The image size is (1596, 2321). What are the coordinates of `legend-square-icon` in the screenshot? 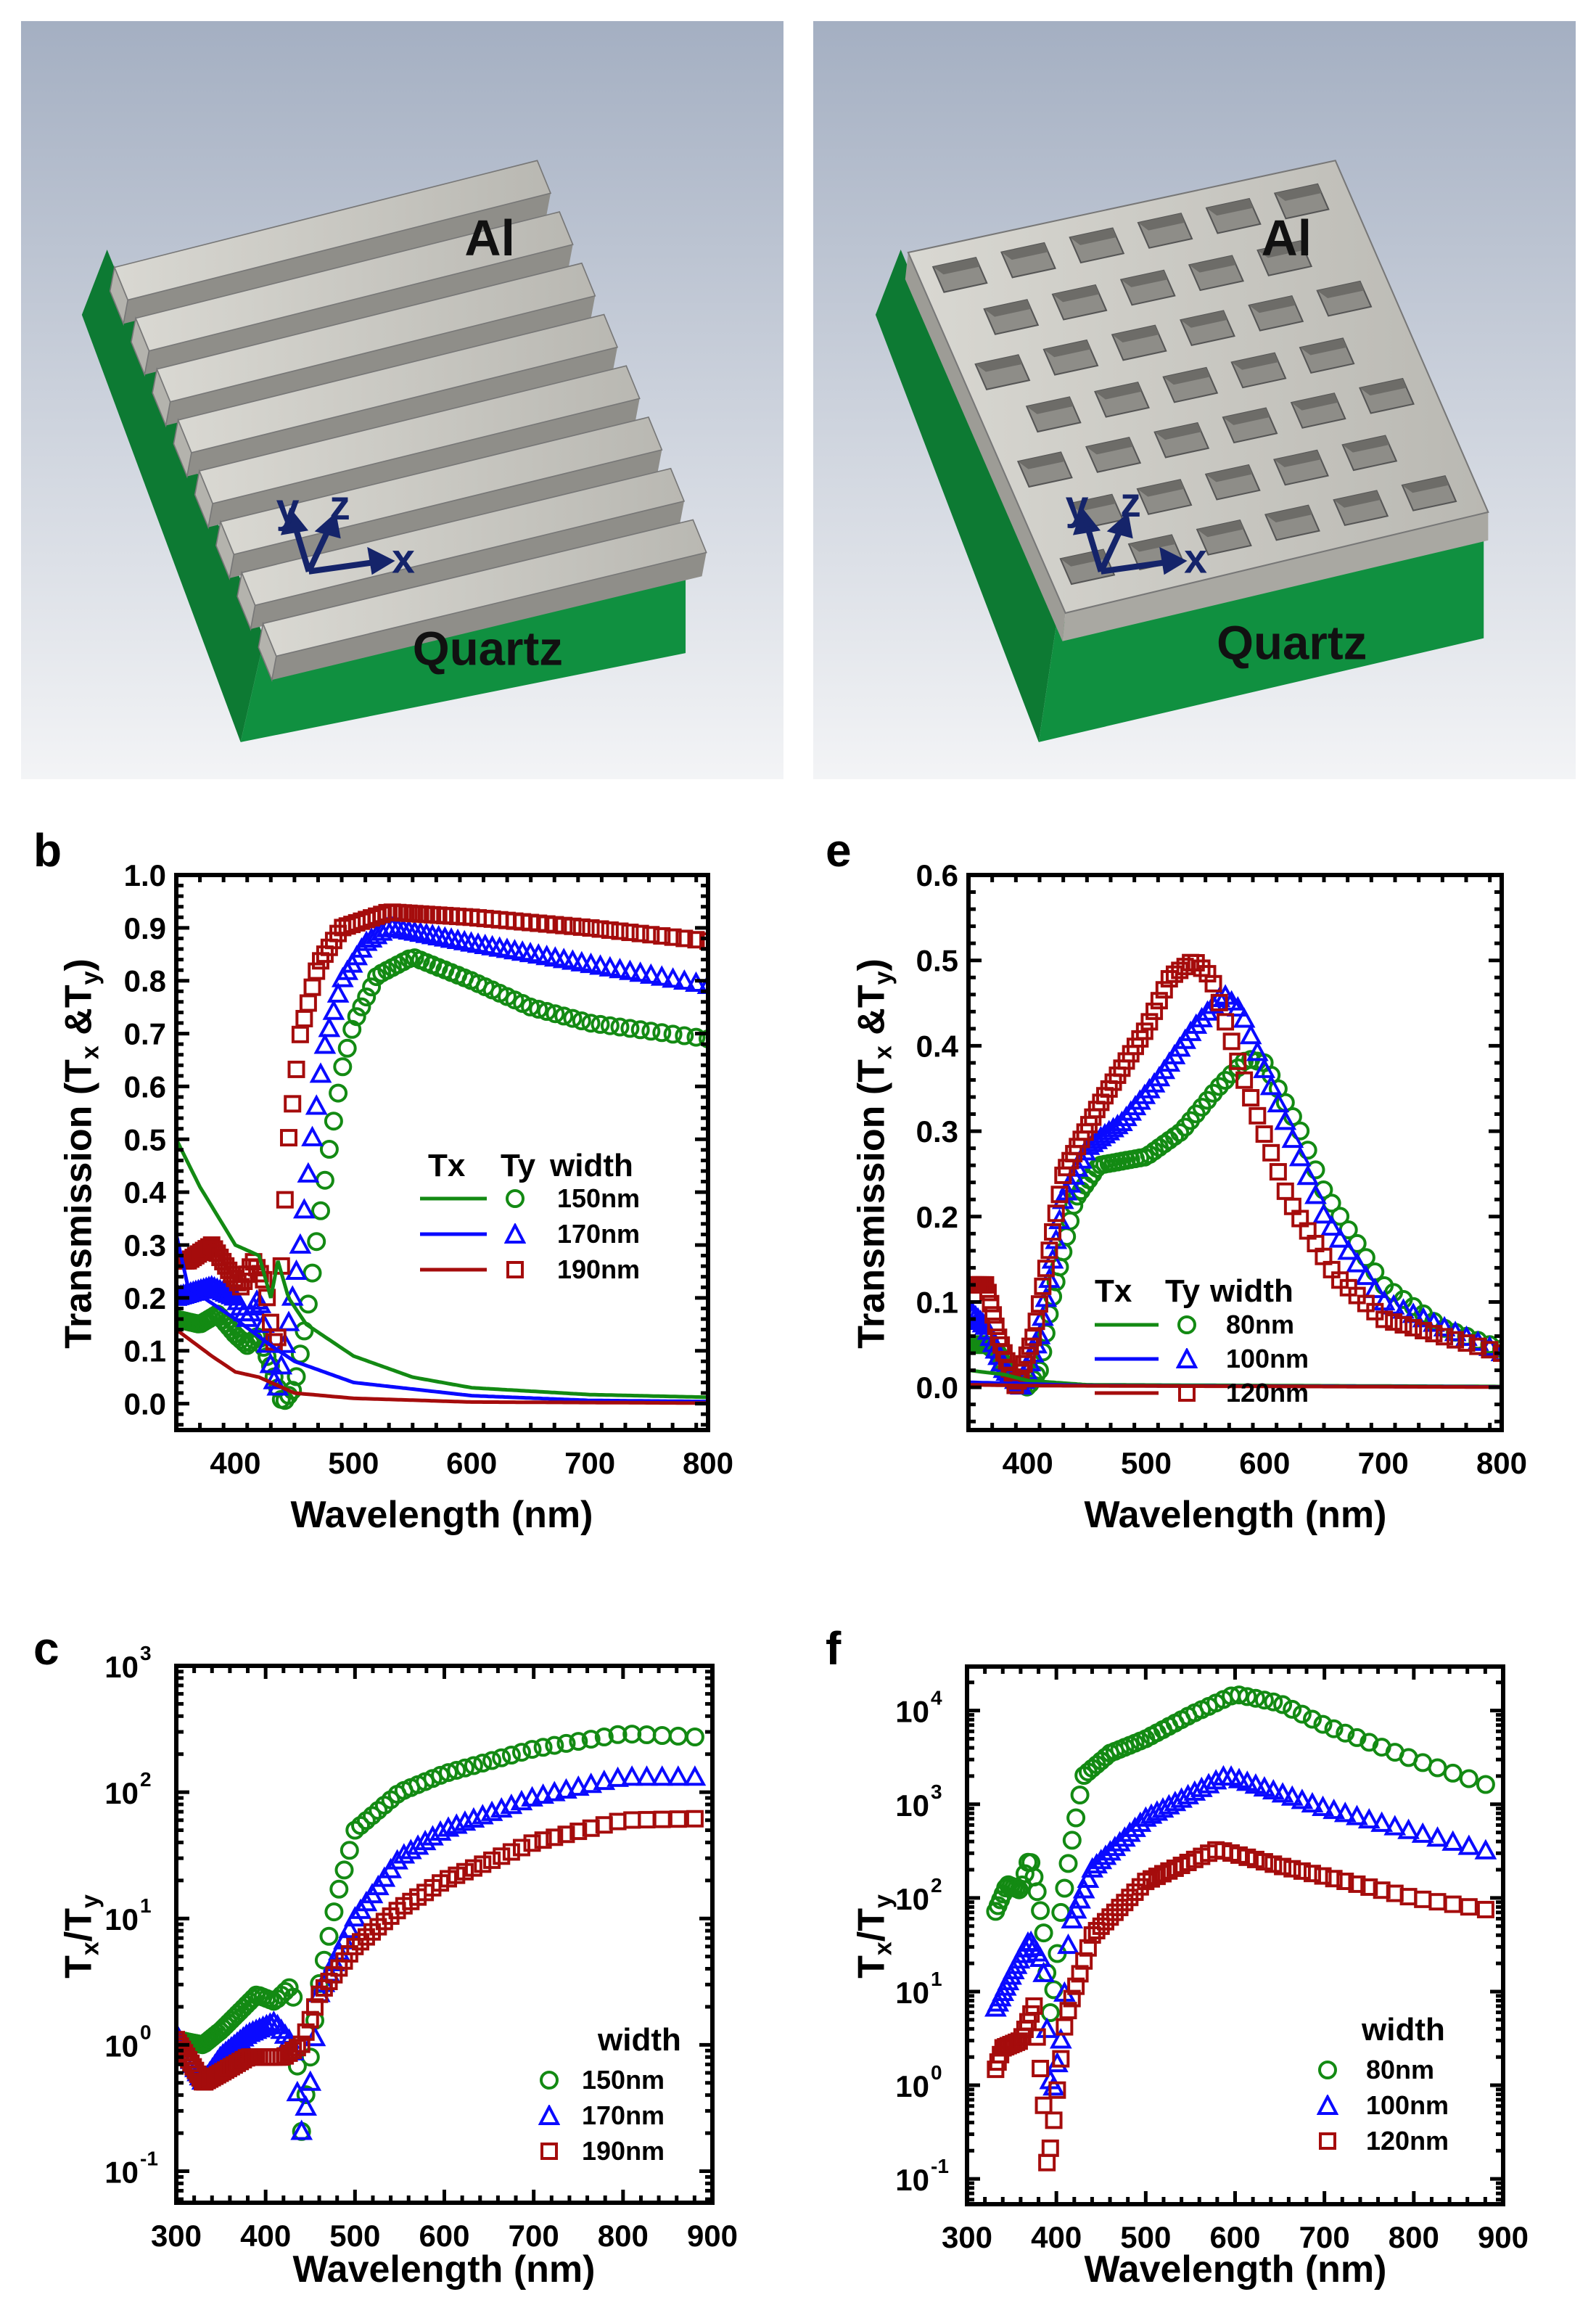 It's located at (549, 2151).